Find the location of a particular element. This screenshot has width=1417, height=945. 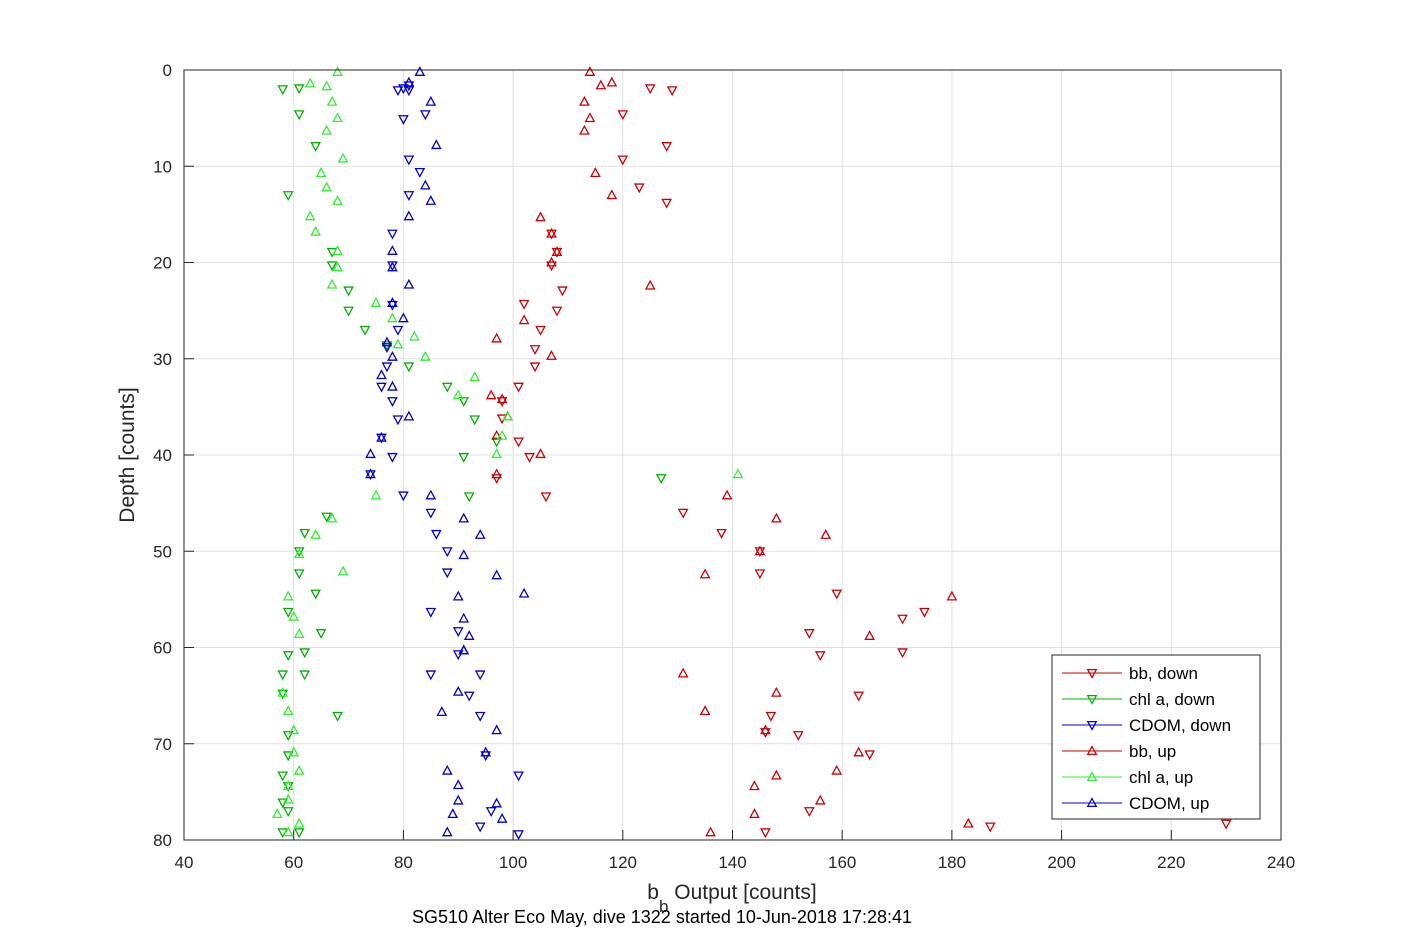

y-tick-label: 10 is located at coordinates (162, 166).